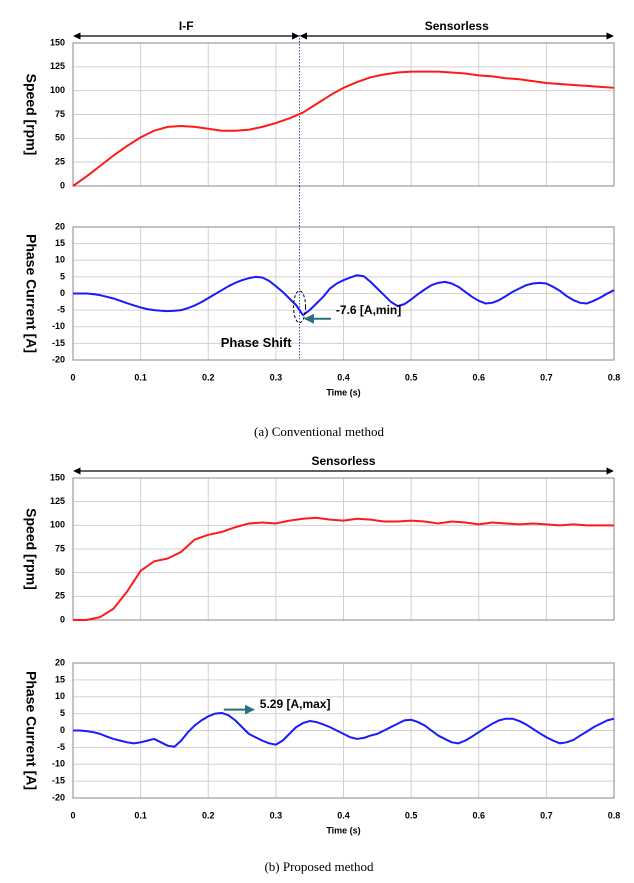 Image resolution: width=634 pixels, height=883 pixels. What do you see at coordinates (300, 307) in the screenshot?
I see `phase-shift-ring` at bounding box center [300, 307].